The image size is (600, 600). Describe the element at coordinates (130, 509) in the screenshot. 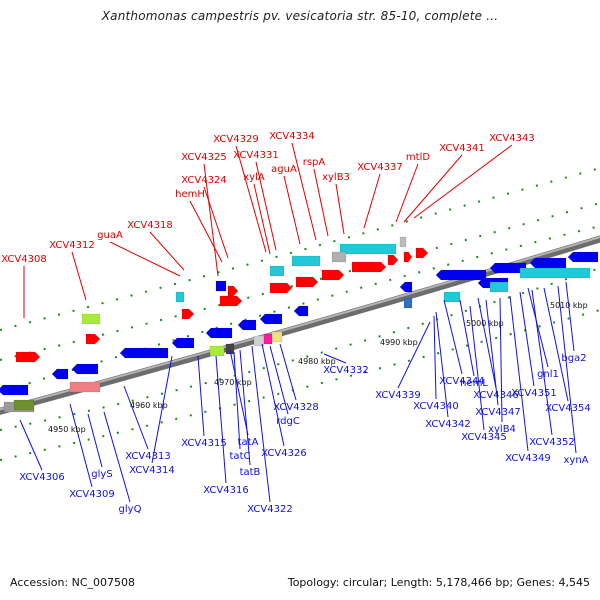

I see `gene-label-glyq: glyQ` at that location.